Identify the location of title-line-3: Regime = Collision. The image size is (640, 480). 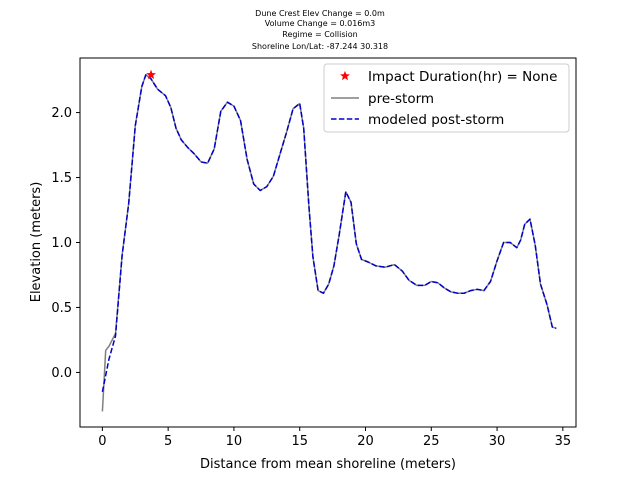
(319, 34).